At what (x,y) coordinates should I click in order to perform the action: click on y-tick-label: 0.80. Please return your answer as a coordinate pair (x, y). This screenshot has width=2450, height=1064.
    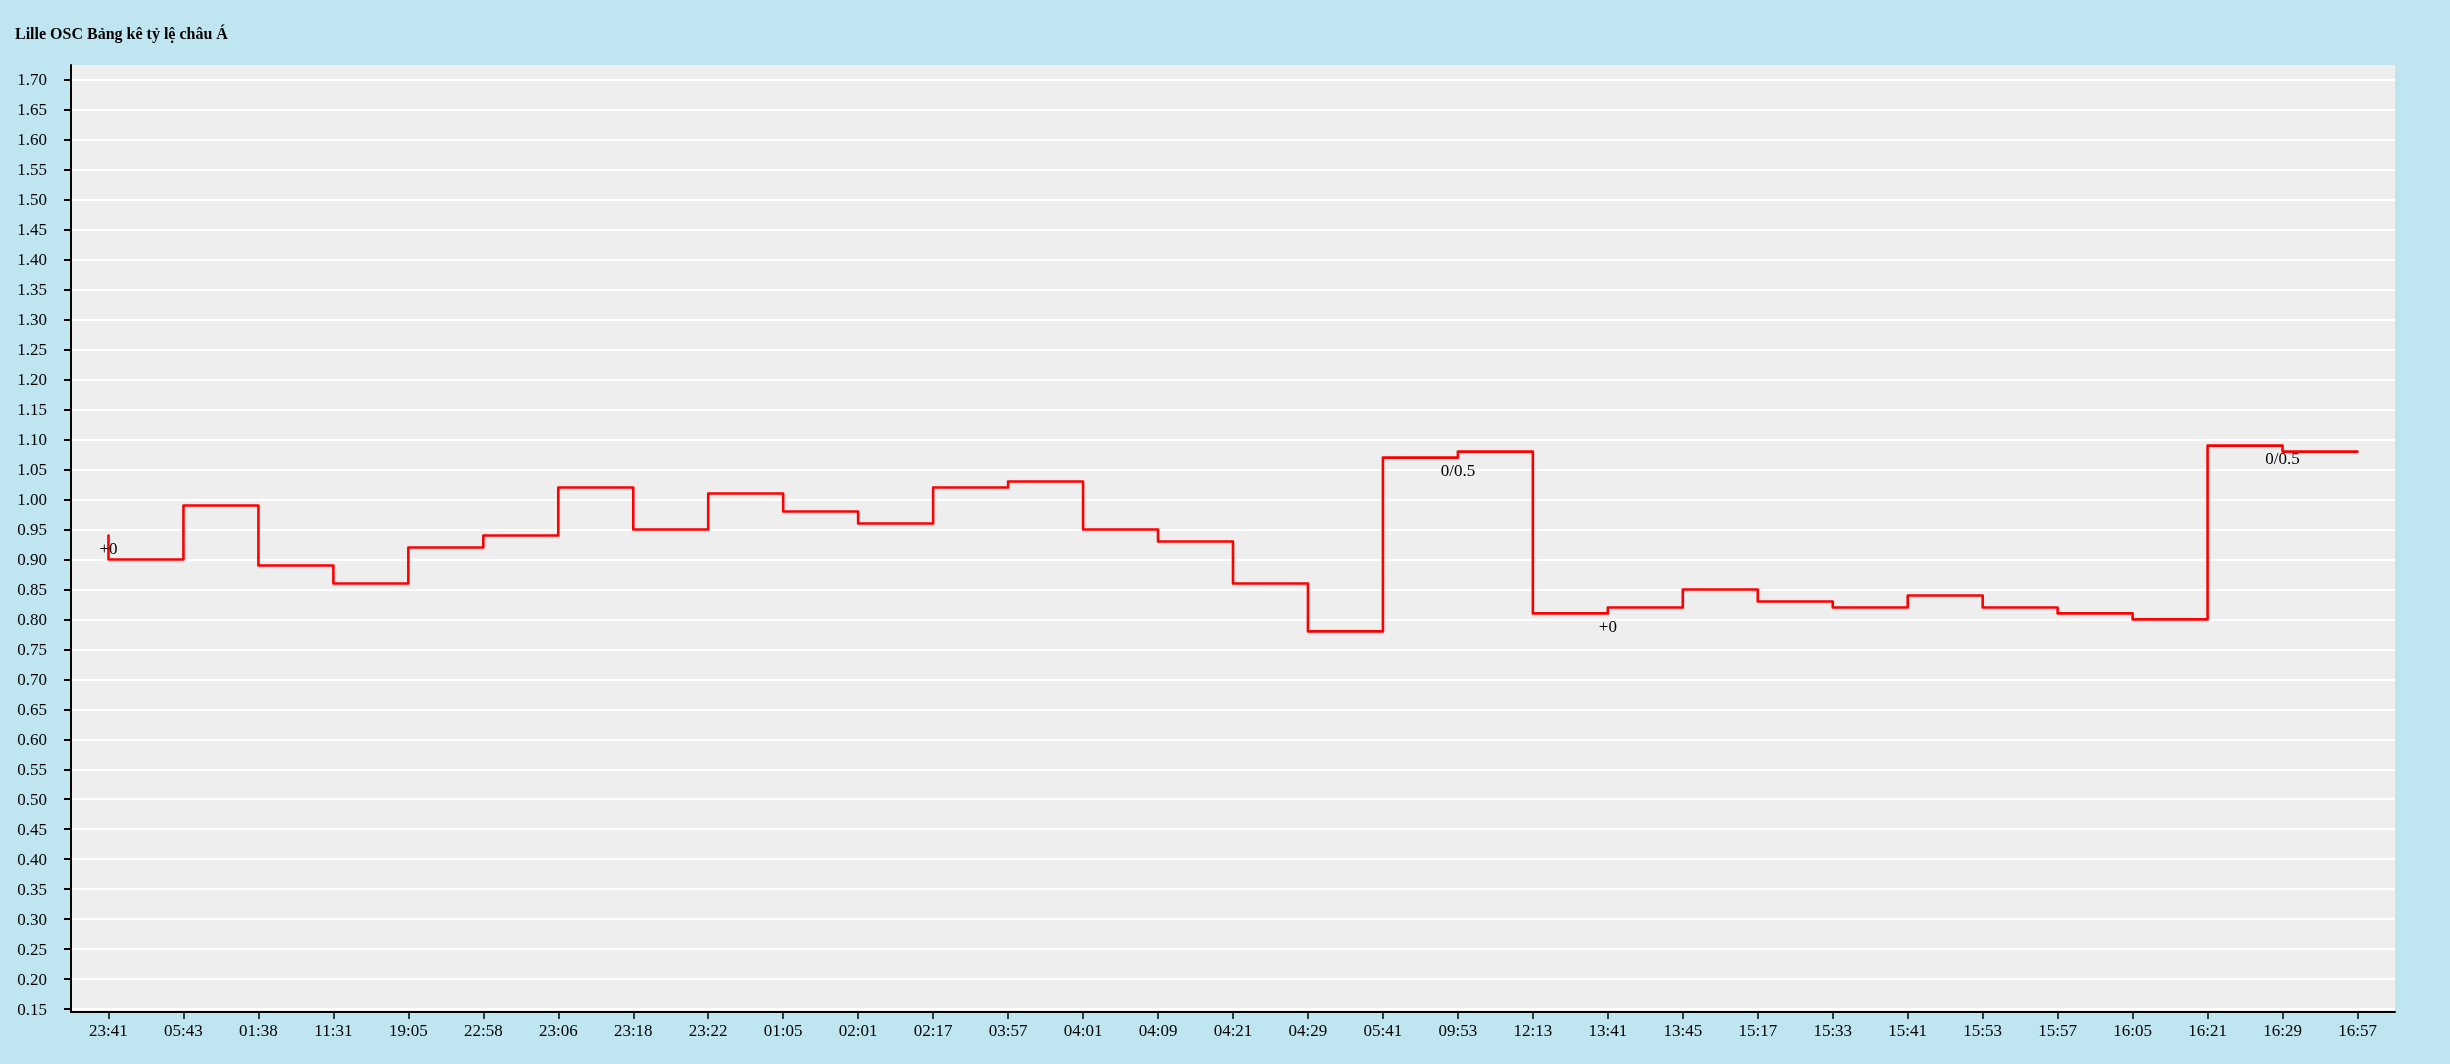
    Looking at the image, I should click on (32, 619).